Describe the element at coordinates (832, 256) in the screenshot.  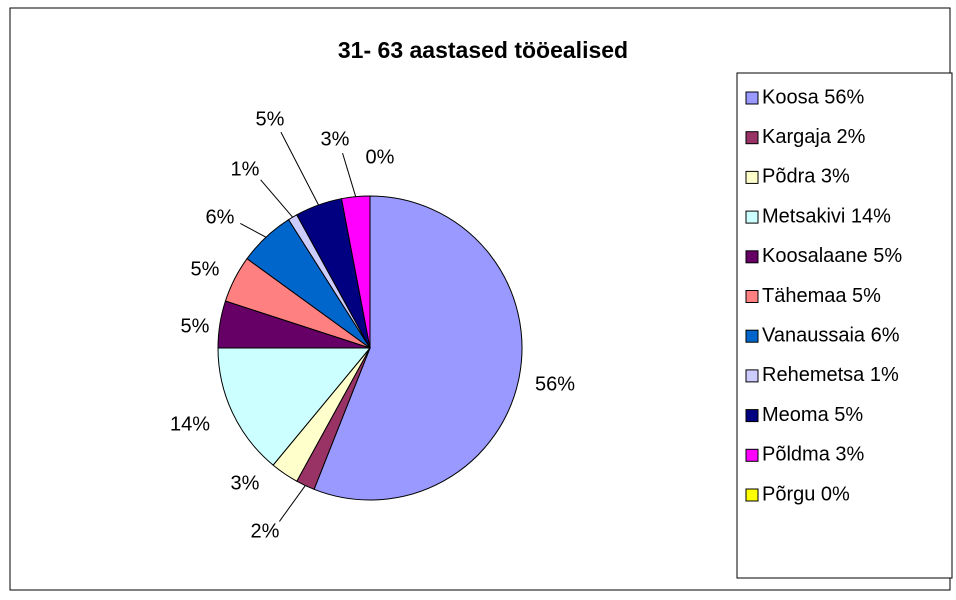
I see `legend-label: Koosalaane 5%` at that location.